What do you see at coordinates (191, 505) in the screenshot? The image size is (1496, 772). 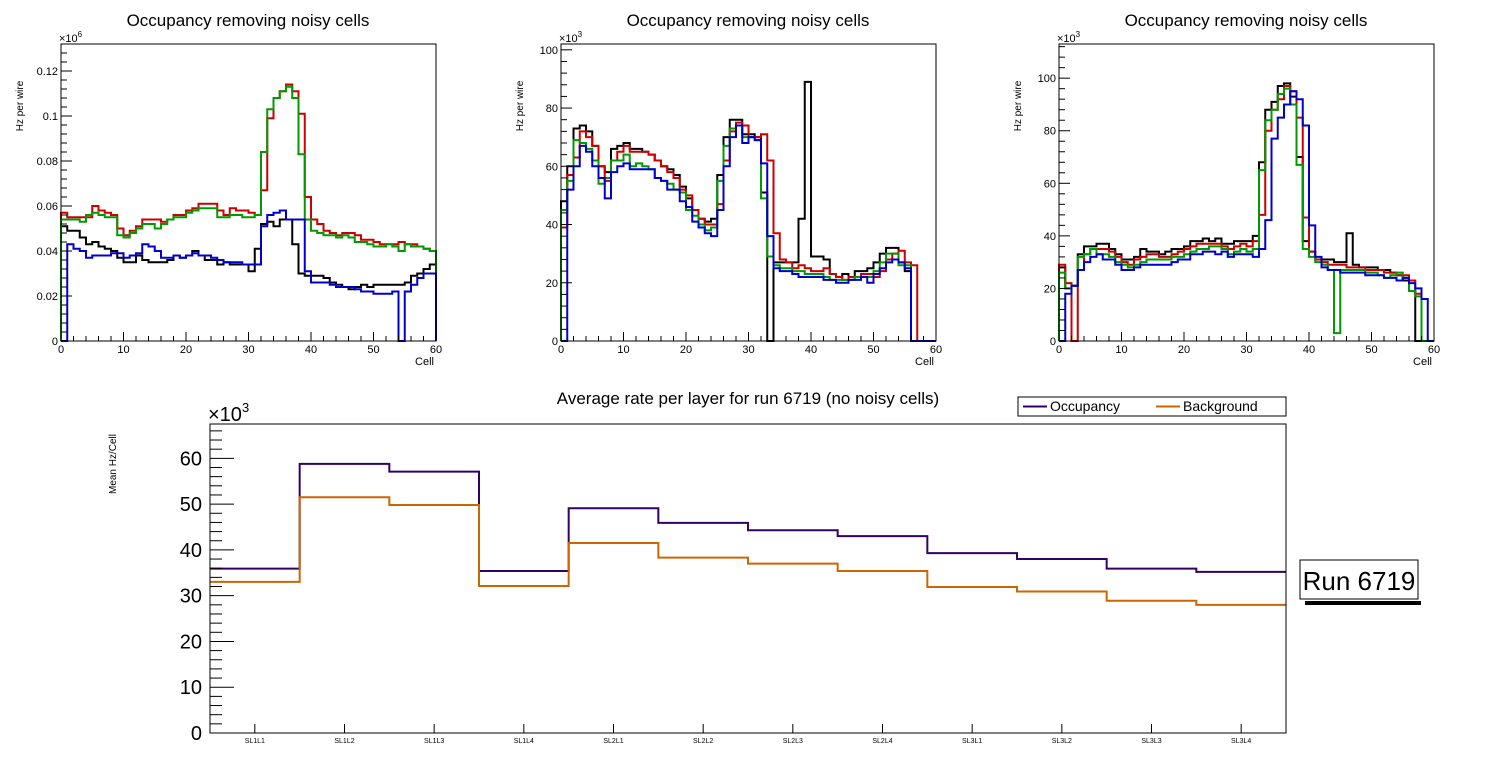 I see `y-tick-label: 50` at bounding box center [191, 505].